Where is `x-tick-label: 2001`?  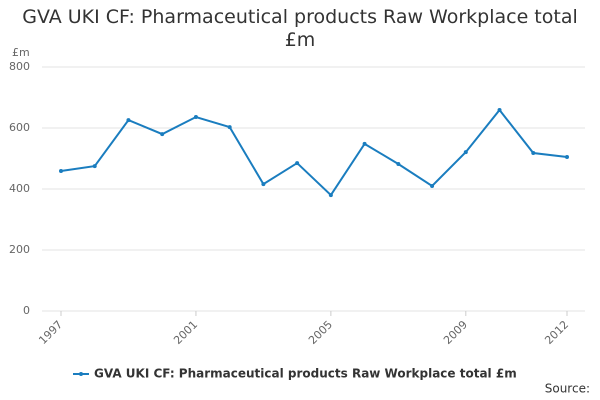
x-tick-label: 2001 is located at coordinates (185, 332).